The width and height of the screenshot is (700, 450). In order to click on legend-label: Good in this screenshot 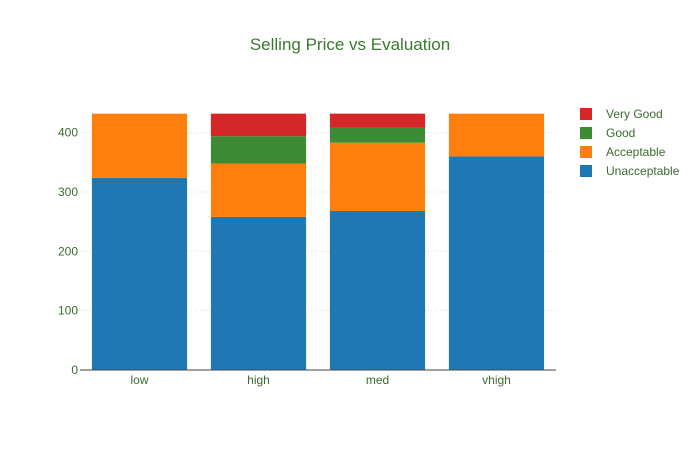, I will do `click(620, 133)`.